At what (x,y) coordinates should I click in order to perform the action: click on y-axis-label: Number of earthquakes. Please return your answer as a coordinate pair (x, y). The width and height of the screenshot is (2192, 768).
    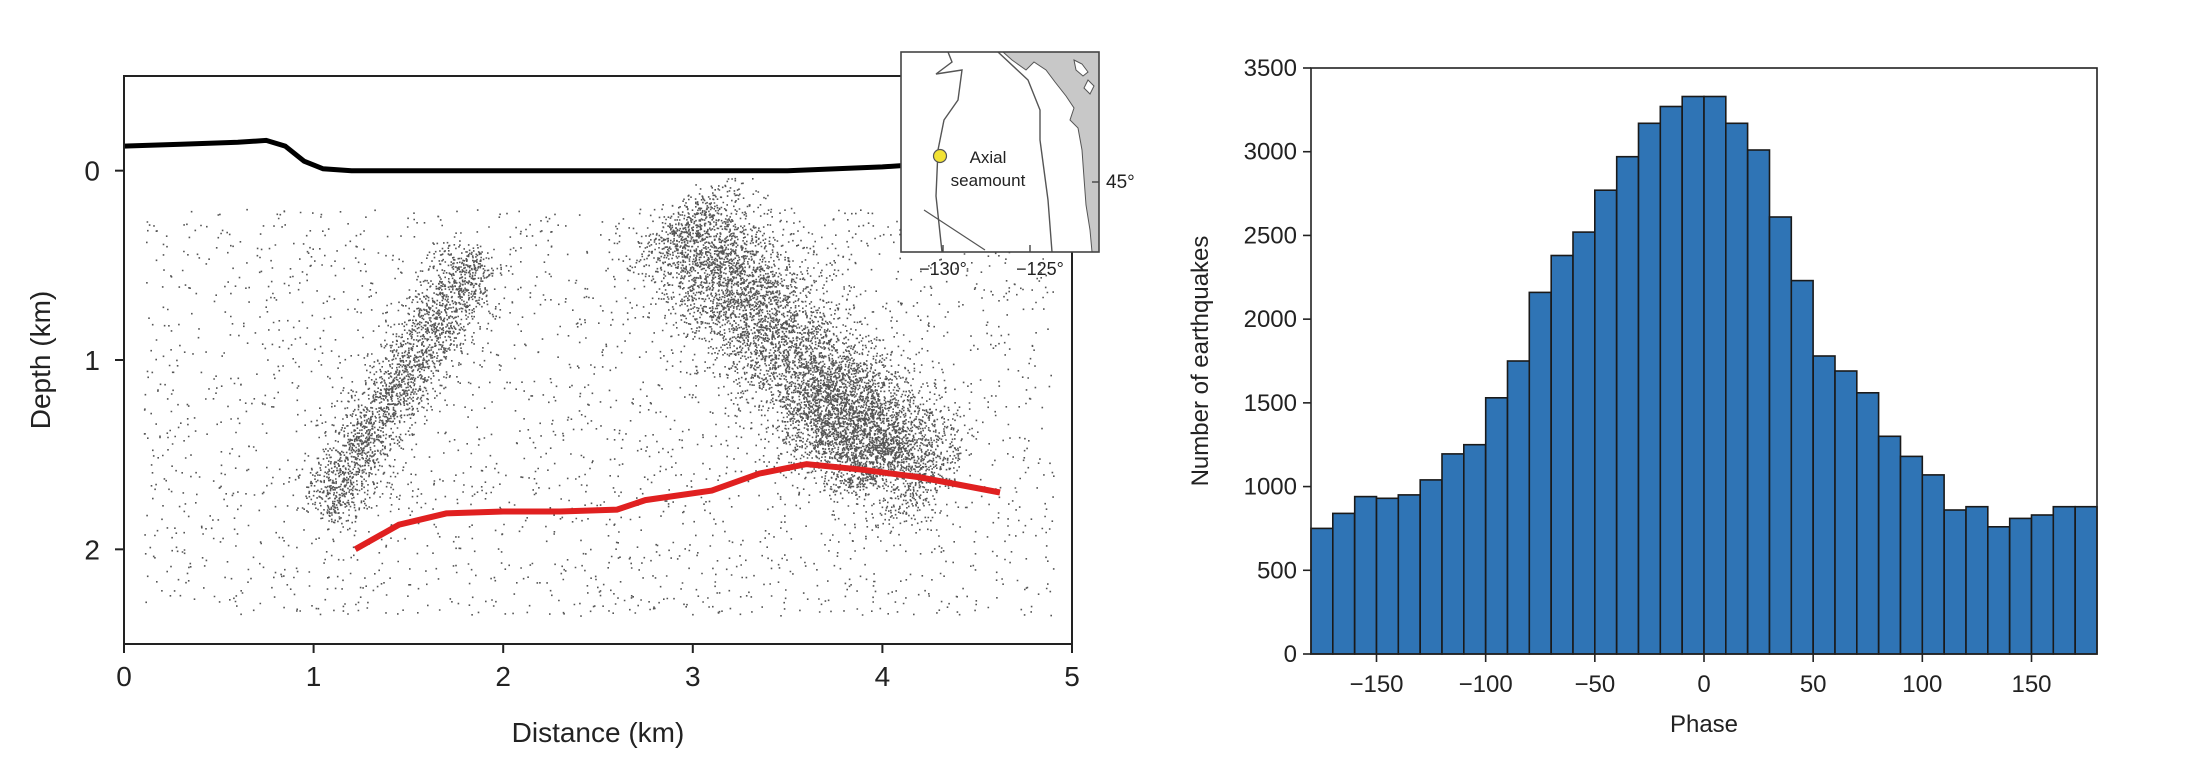
    Looking at the image, I should click on (1200, 361).